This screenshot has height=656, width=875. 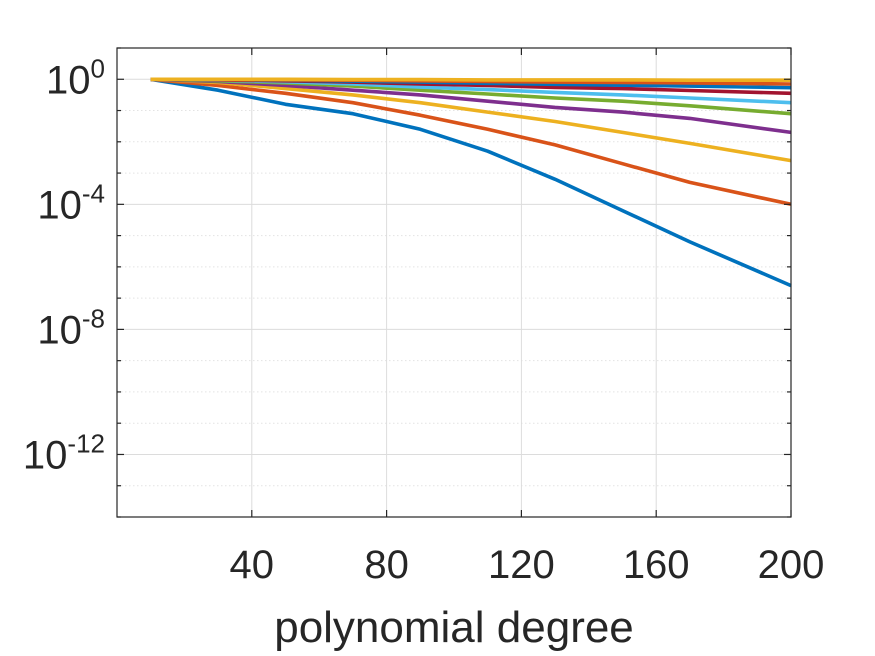 What do you see at coordinates (521, 565) in the screenshot?
I see `x-tick-label: 120` at bounding box center [521, 565].